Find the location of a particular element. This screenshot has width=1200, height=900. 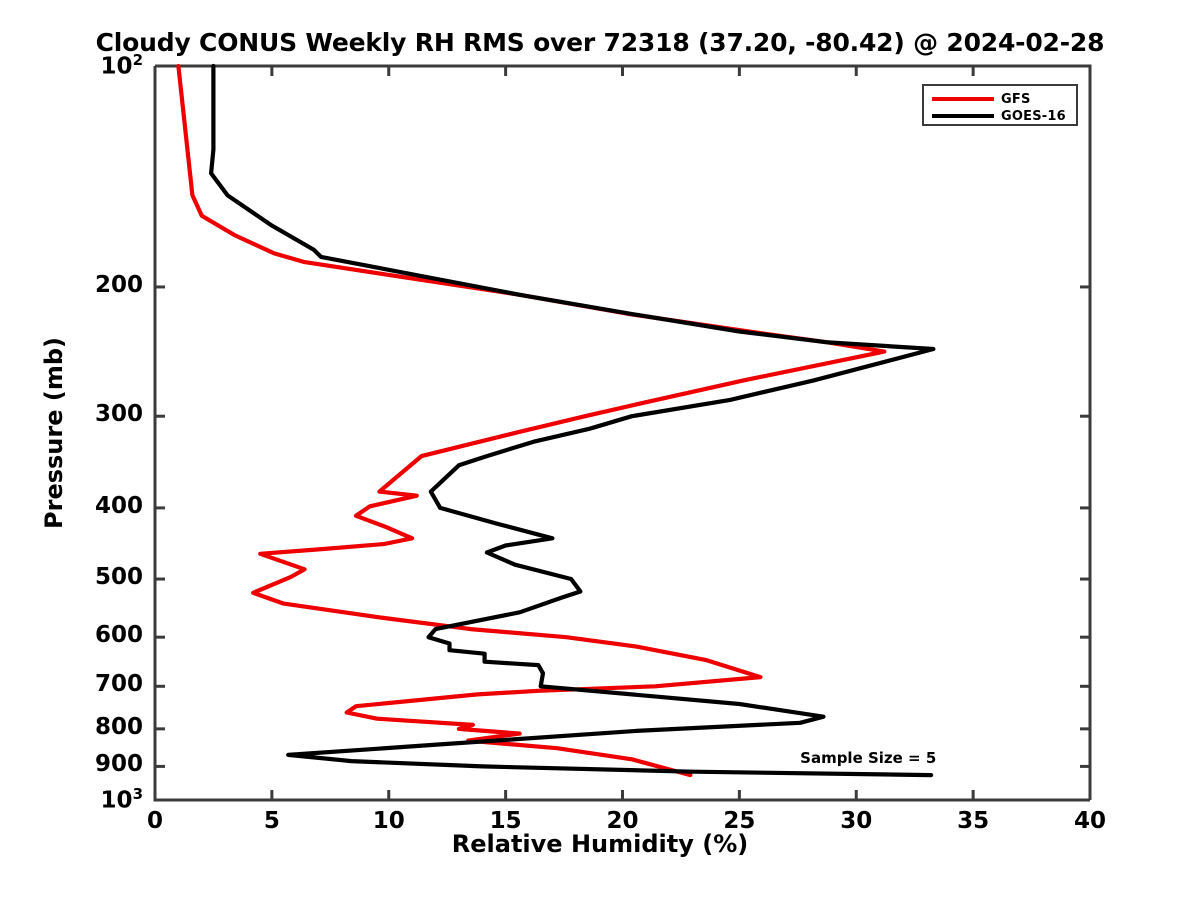

x-tick-label: 25 is located at coordinates (739, 821).